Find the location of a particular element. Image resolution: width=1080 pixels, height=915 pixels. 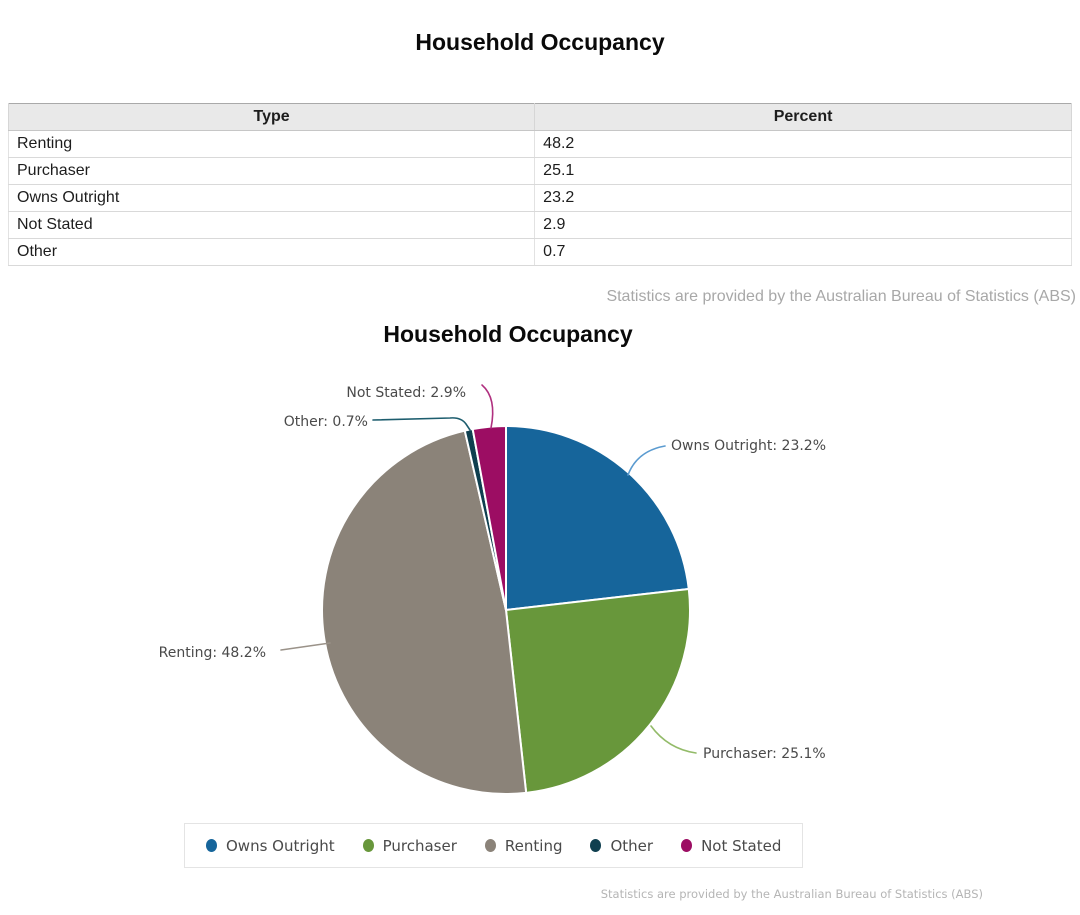

pie-slice-renting is located at coordinates (424, 612).